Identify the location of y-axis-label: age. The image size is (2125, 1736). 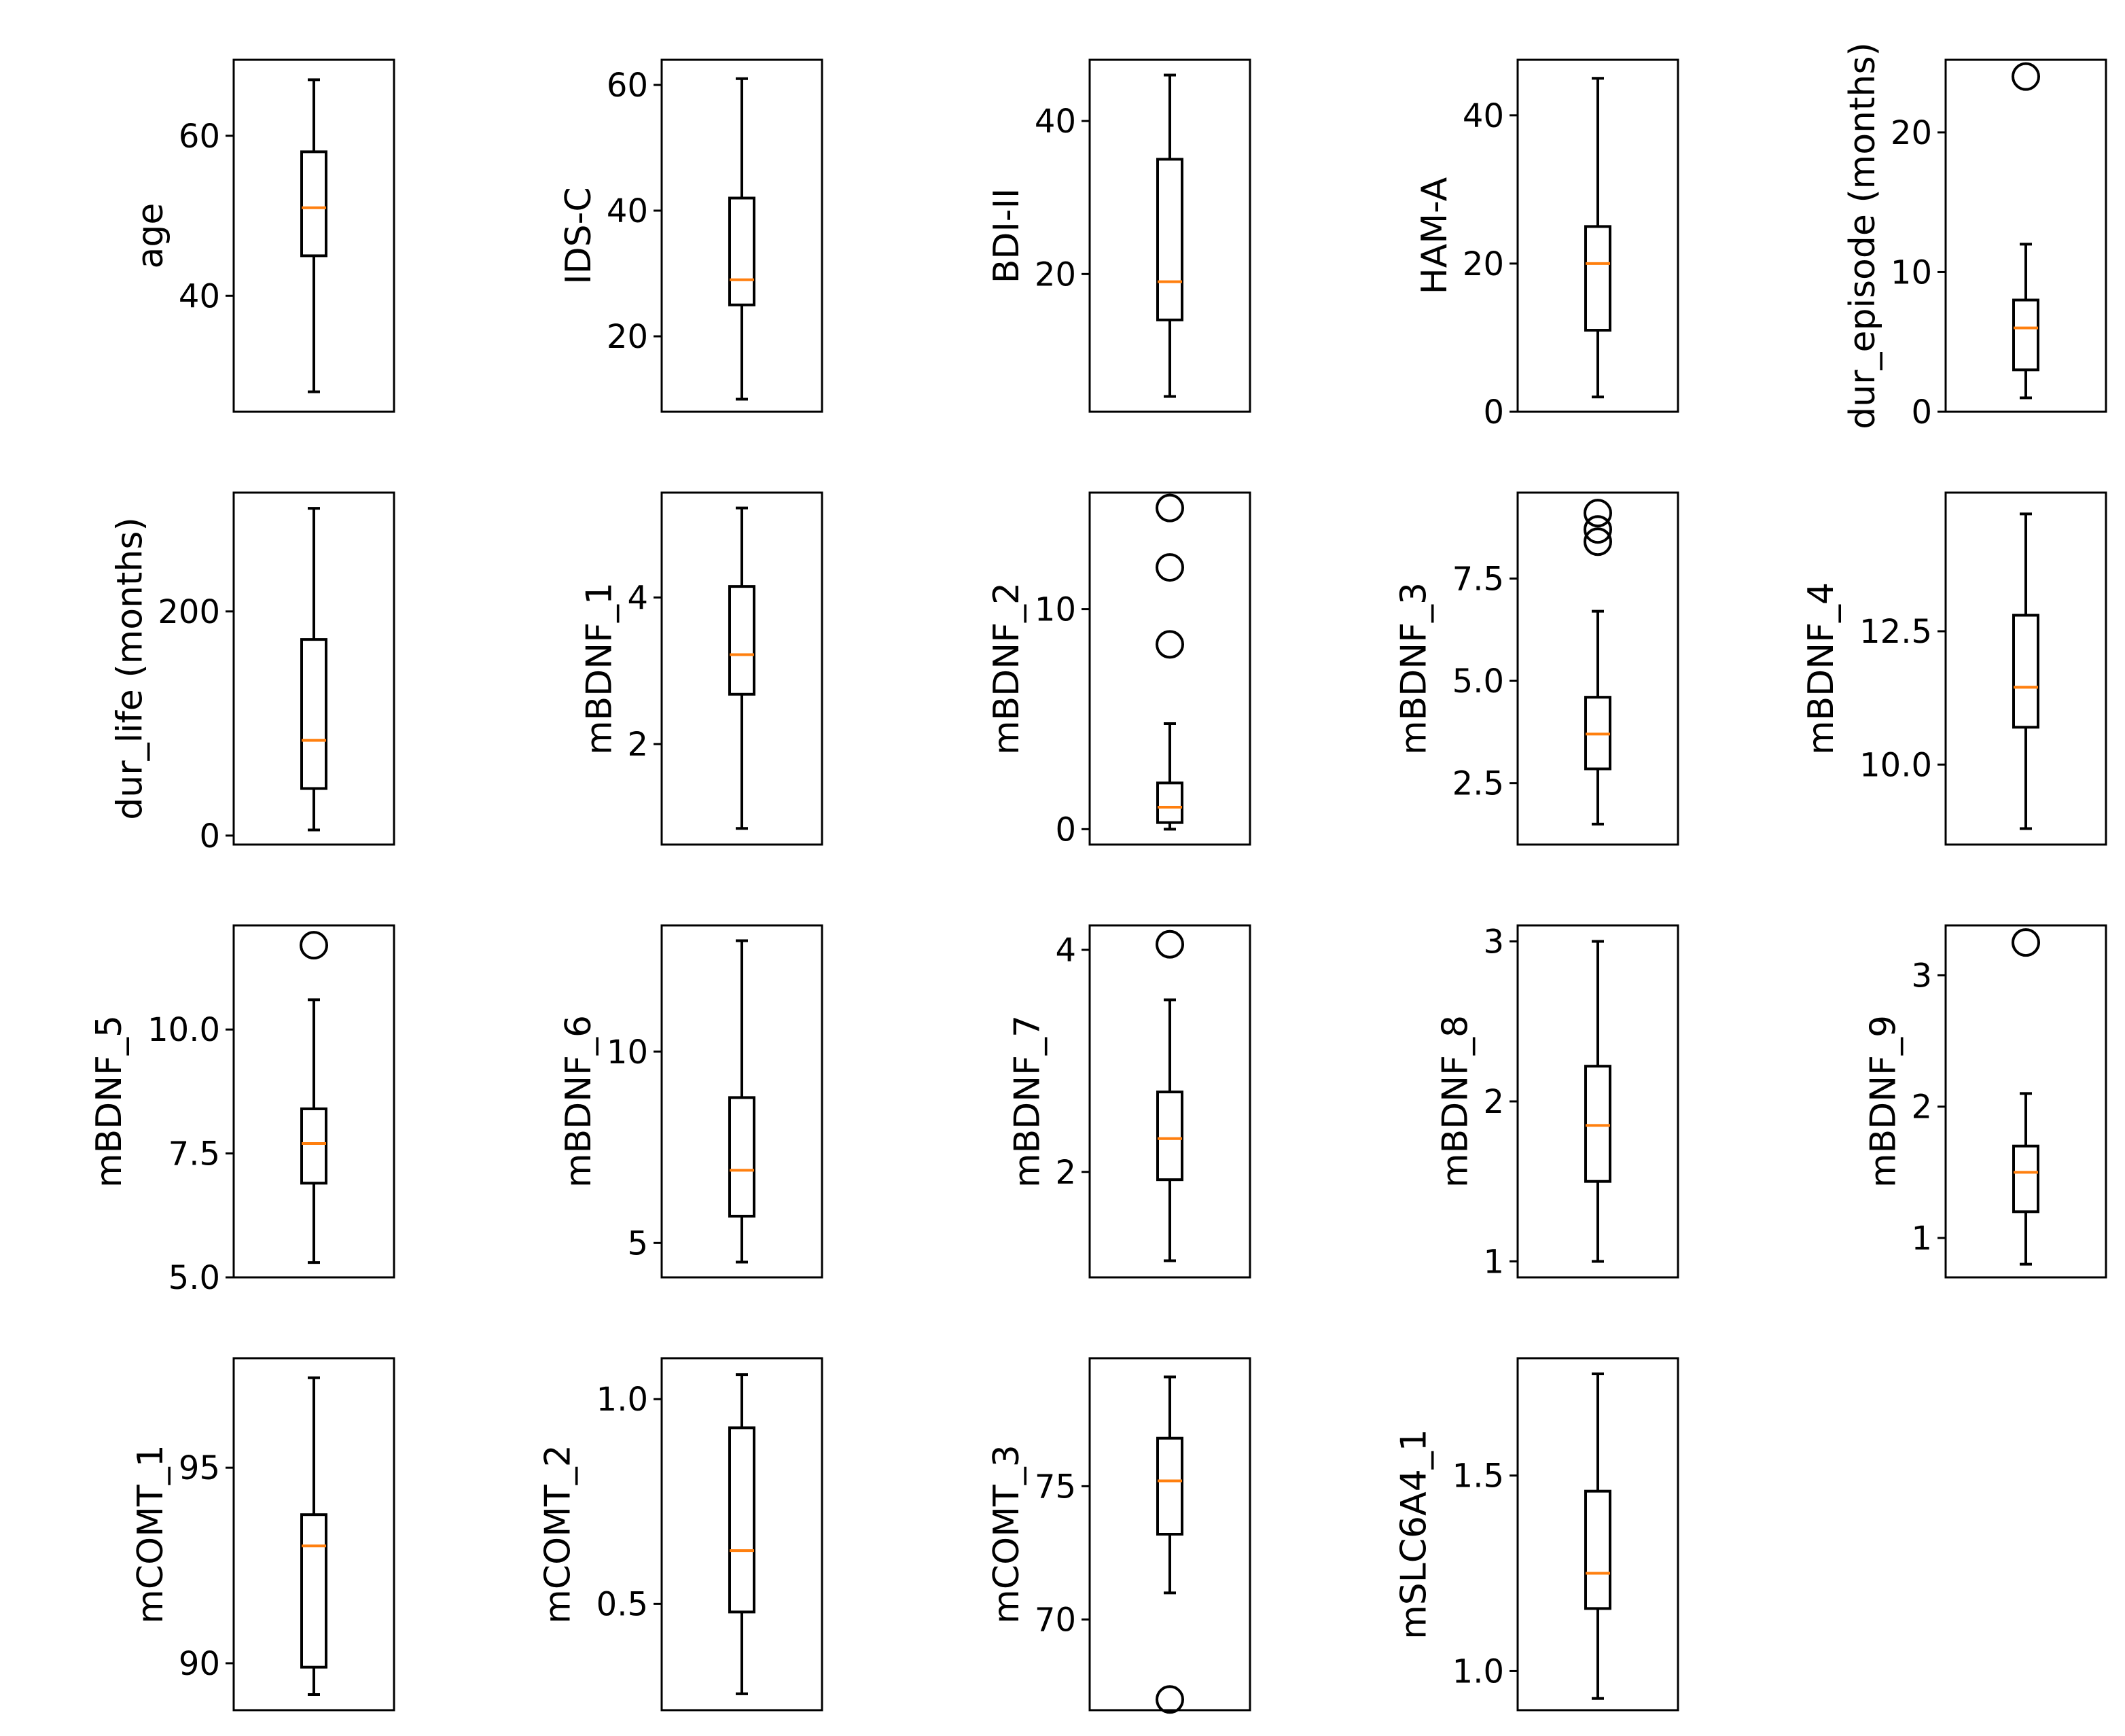
(150, 236).